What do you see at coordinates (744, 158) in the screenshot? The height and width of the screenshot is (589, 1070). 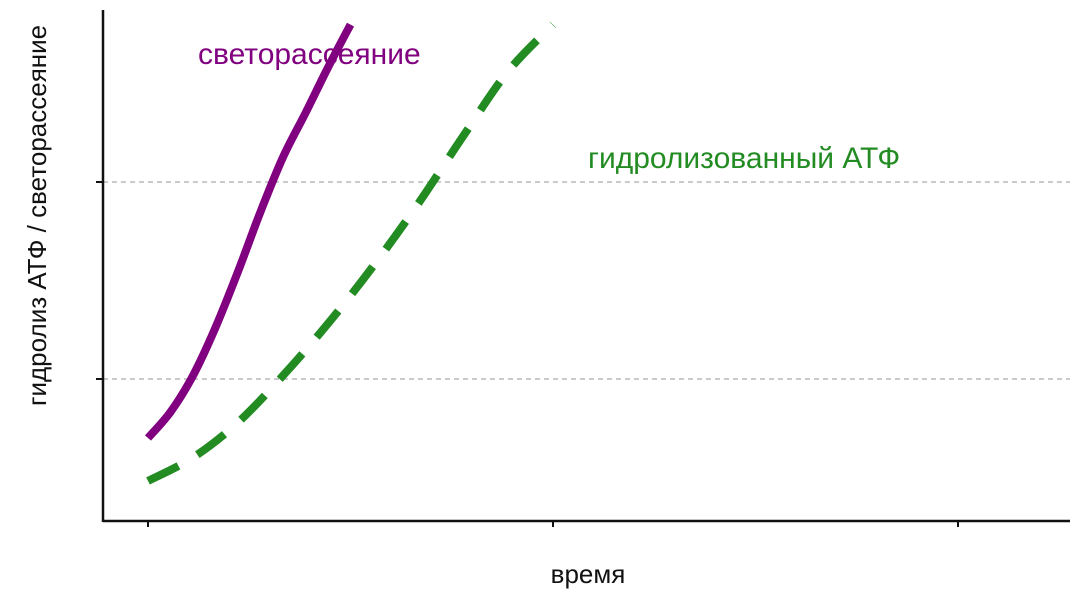 I see `series-label-hydrolyzed-atp: гидролизованный АТФ` at bounding box center [744, 158].